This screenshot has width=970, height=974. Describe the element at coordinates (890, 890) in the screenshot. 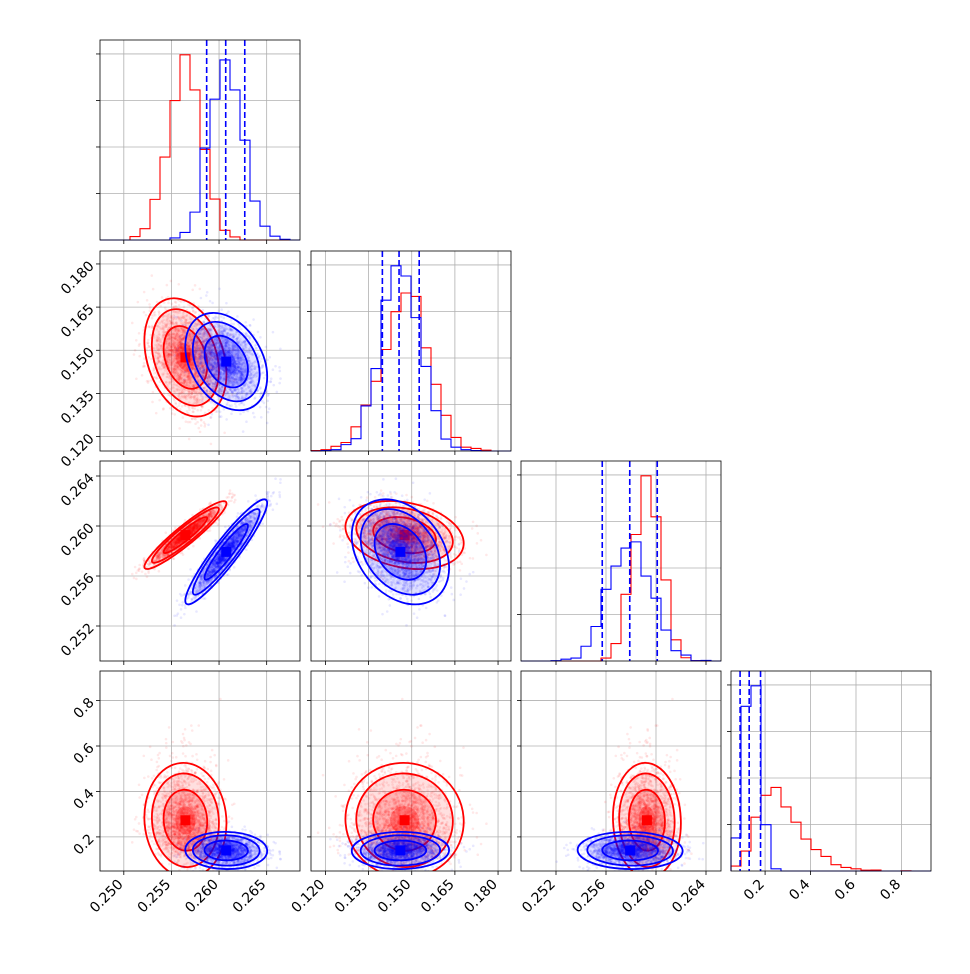

I see `x-tick-label: 0.8` at that location.